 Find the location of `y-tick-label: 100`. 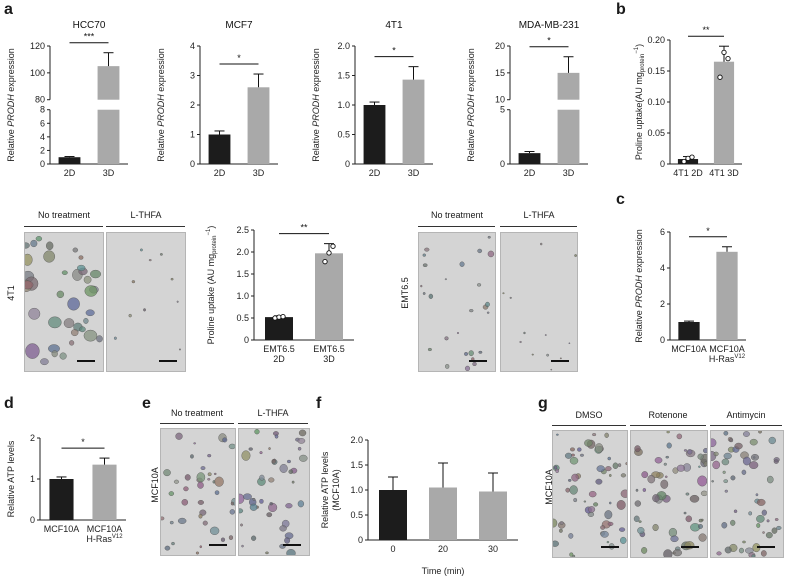

y-tick-label: 100 is located at coordinates (37, 73).